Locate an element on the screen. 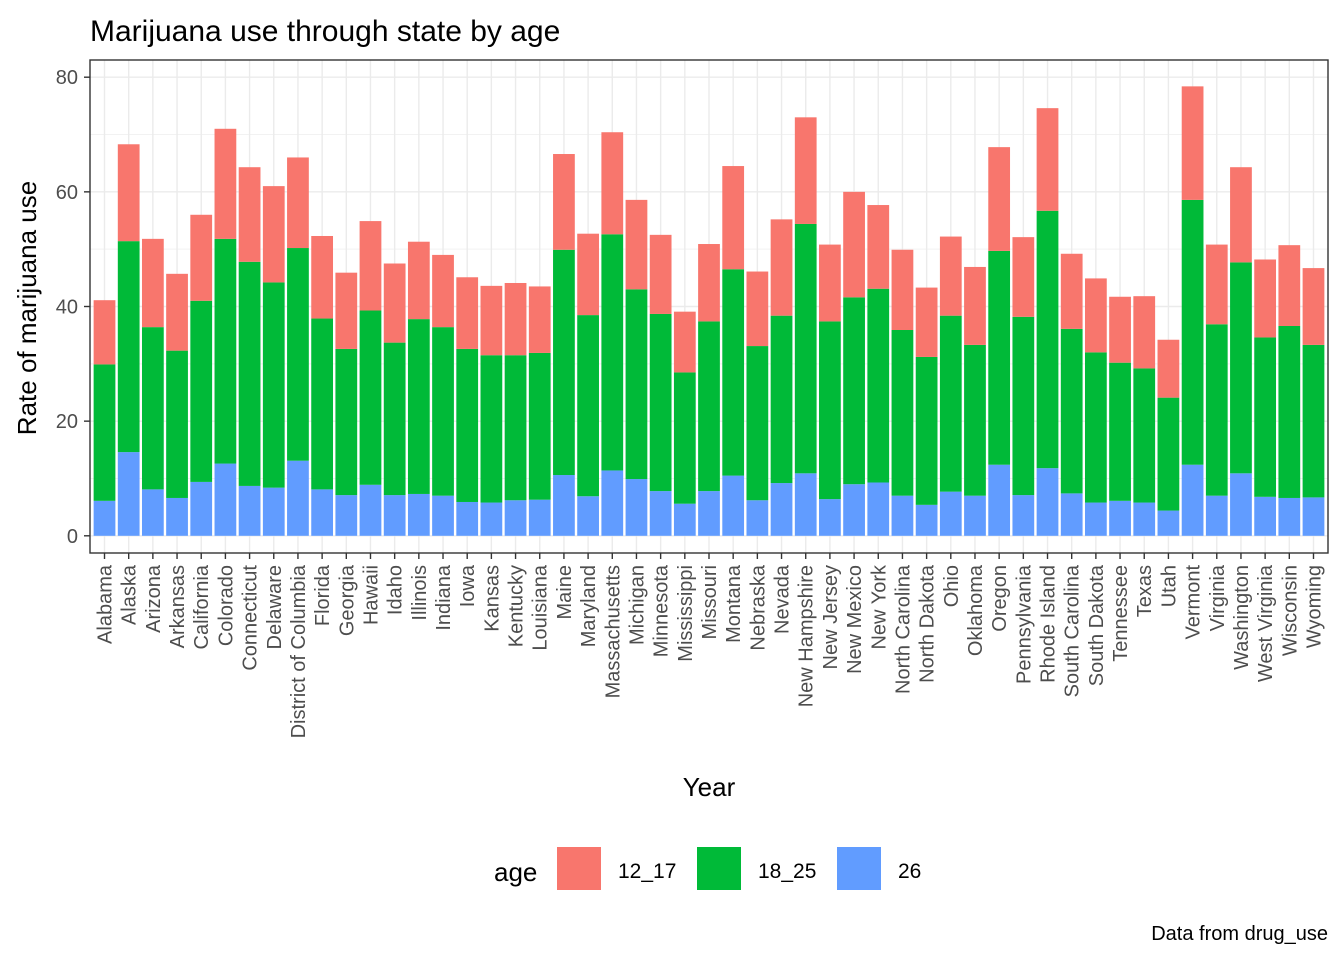 The image size is (1344, 960). x-tick-label: North Carolina is located at coordinates (903, 629).